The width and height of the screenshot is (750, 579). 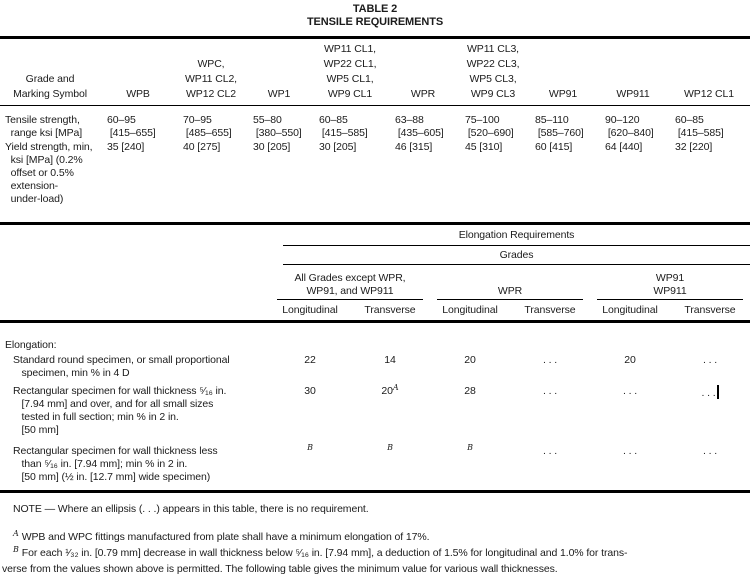 What do you see at coordinates (138, 94) in the screenshot?
I see `col-header: WPB` at bounding box center [138, 94].